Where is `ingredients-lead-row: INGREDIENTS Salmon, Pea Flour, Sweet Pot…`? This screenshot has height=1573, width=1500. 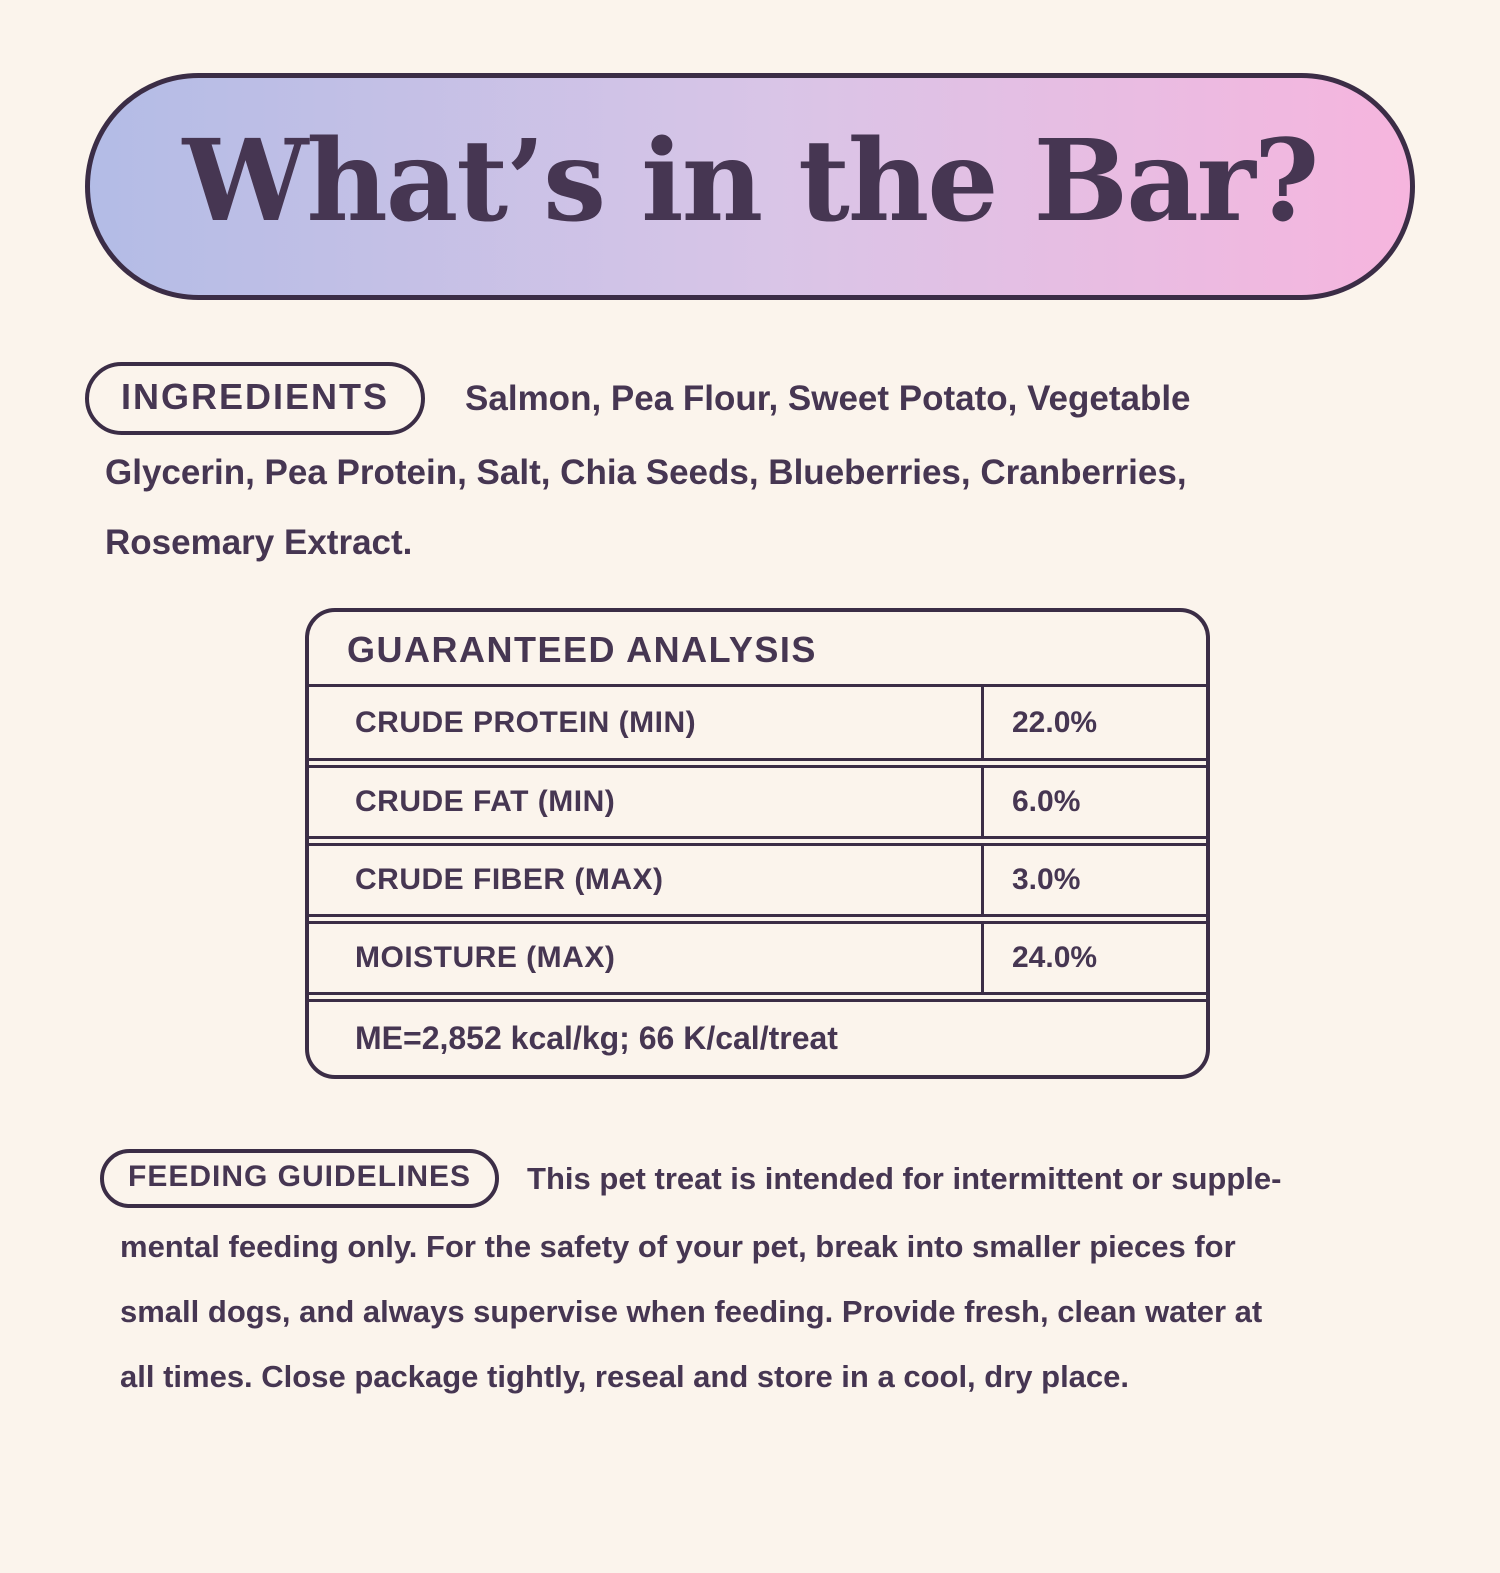
ingredients-lead-row: INGREDIENTS Salmon, Pea Flour, Sweet Pot… is located at coordinates (750, 398).